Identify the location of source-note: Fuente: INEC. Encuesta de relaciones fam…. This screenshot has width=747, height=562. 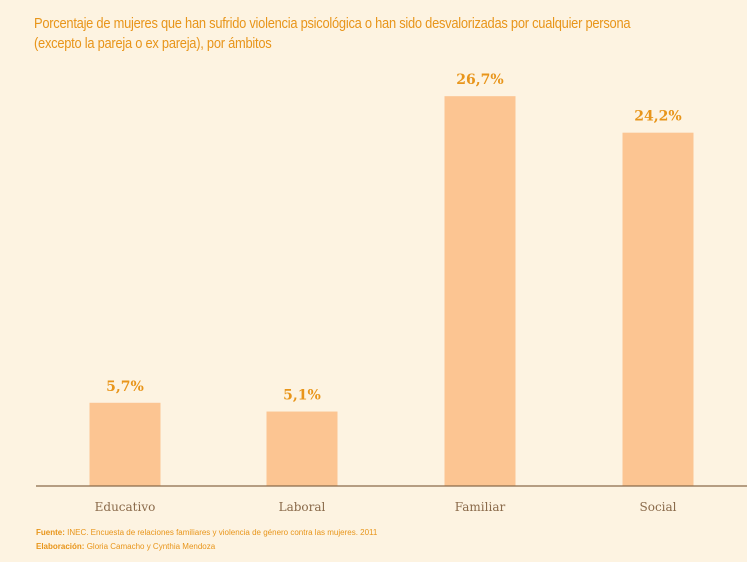
(206, 533).